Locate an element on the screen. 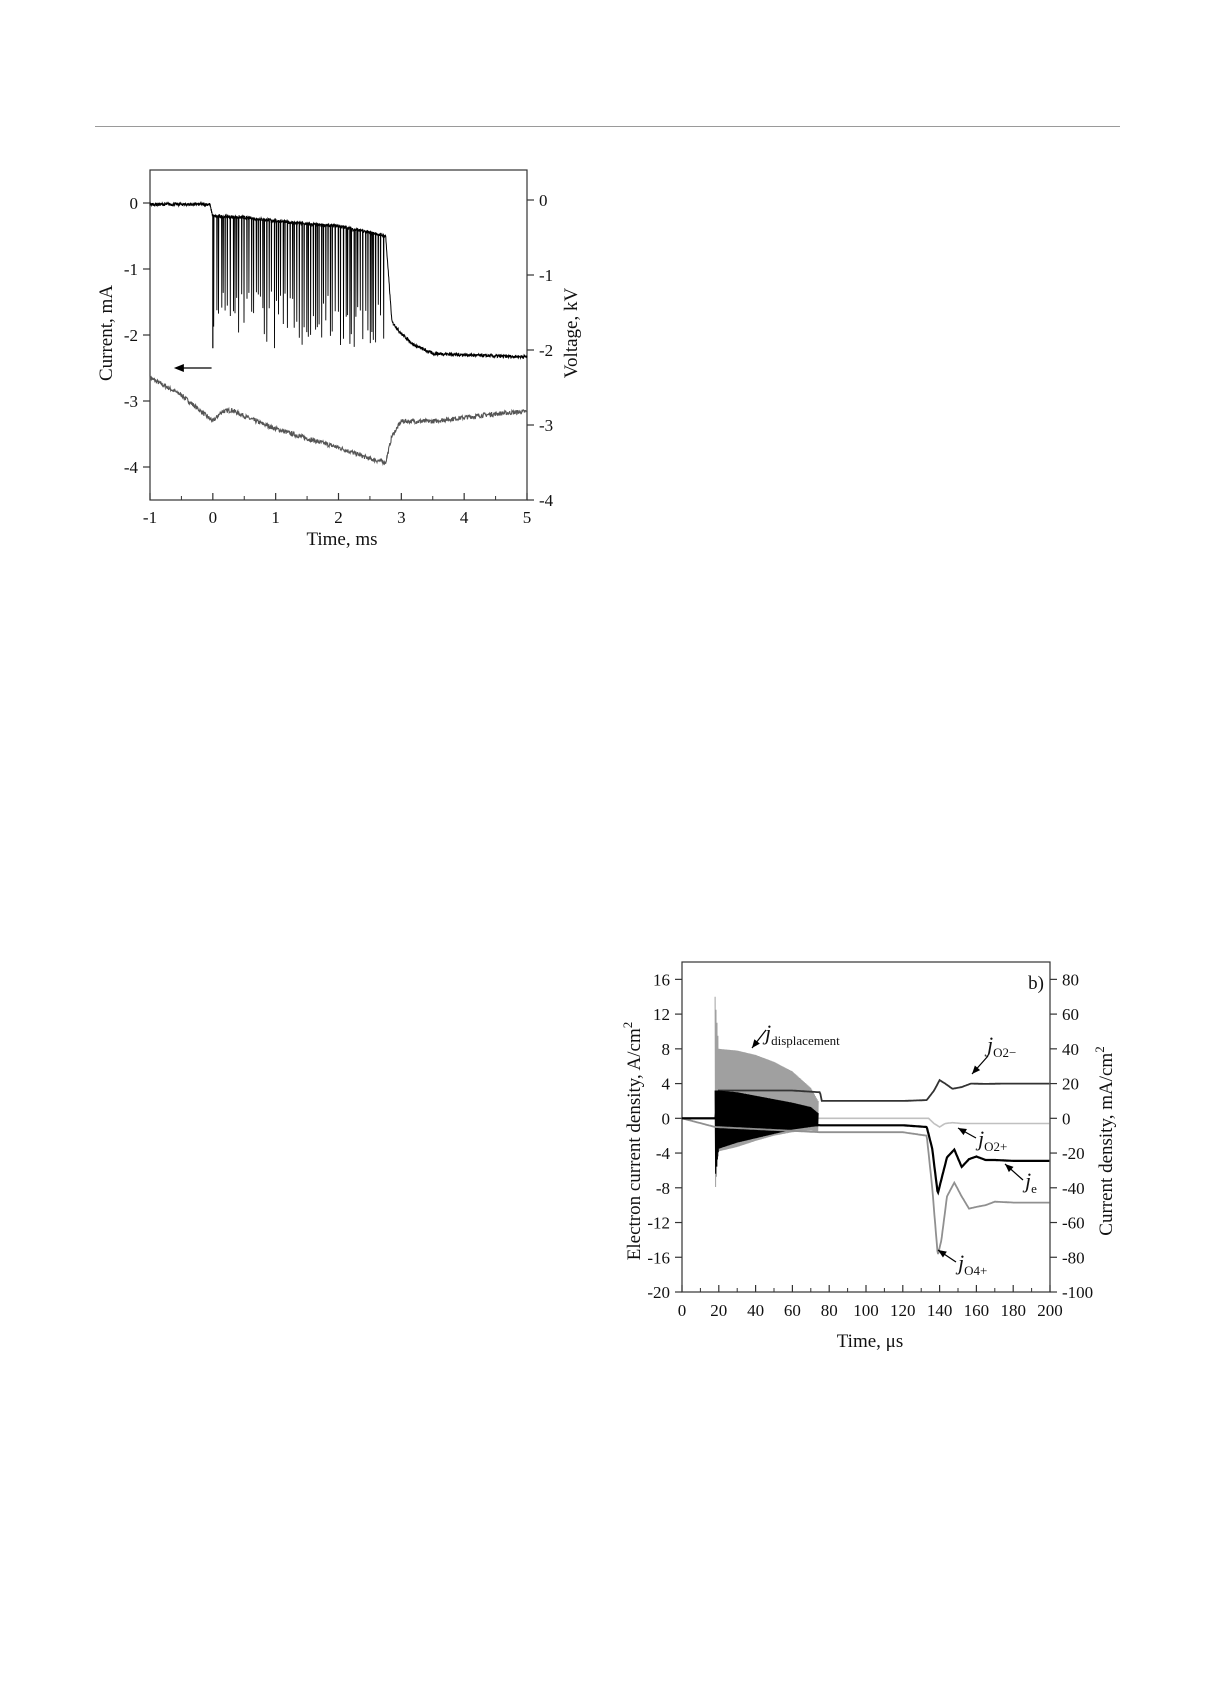 Image resolution: width=1211 pixels, height=1683 pixels. chart-a-series-current-spikes is located at coordinates (299, 282).